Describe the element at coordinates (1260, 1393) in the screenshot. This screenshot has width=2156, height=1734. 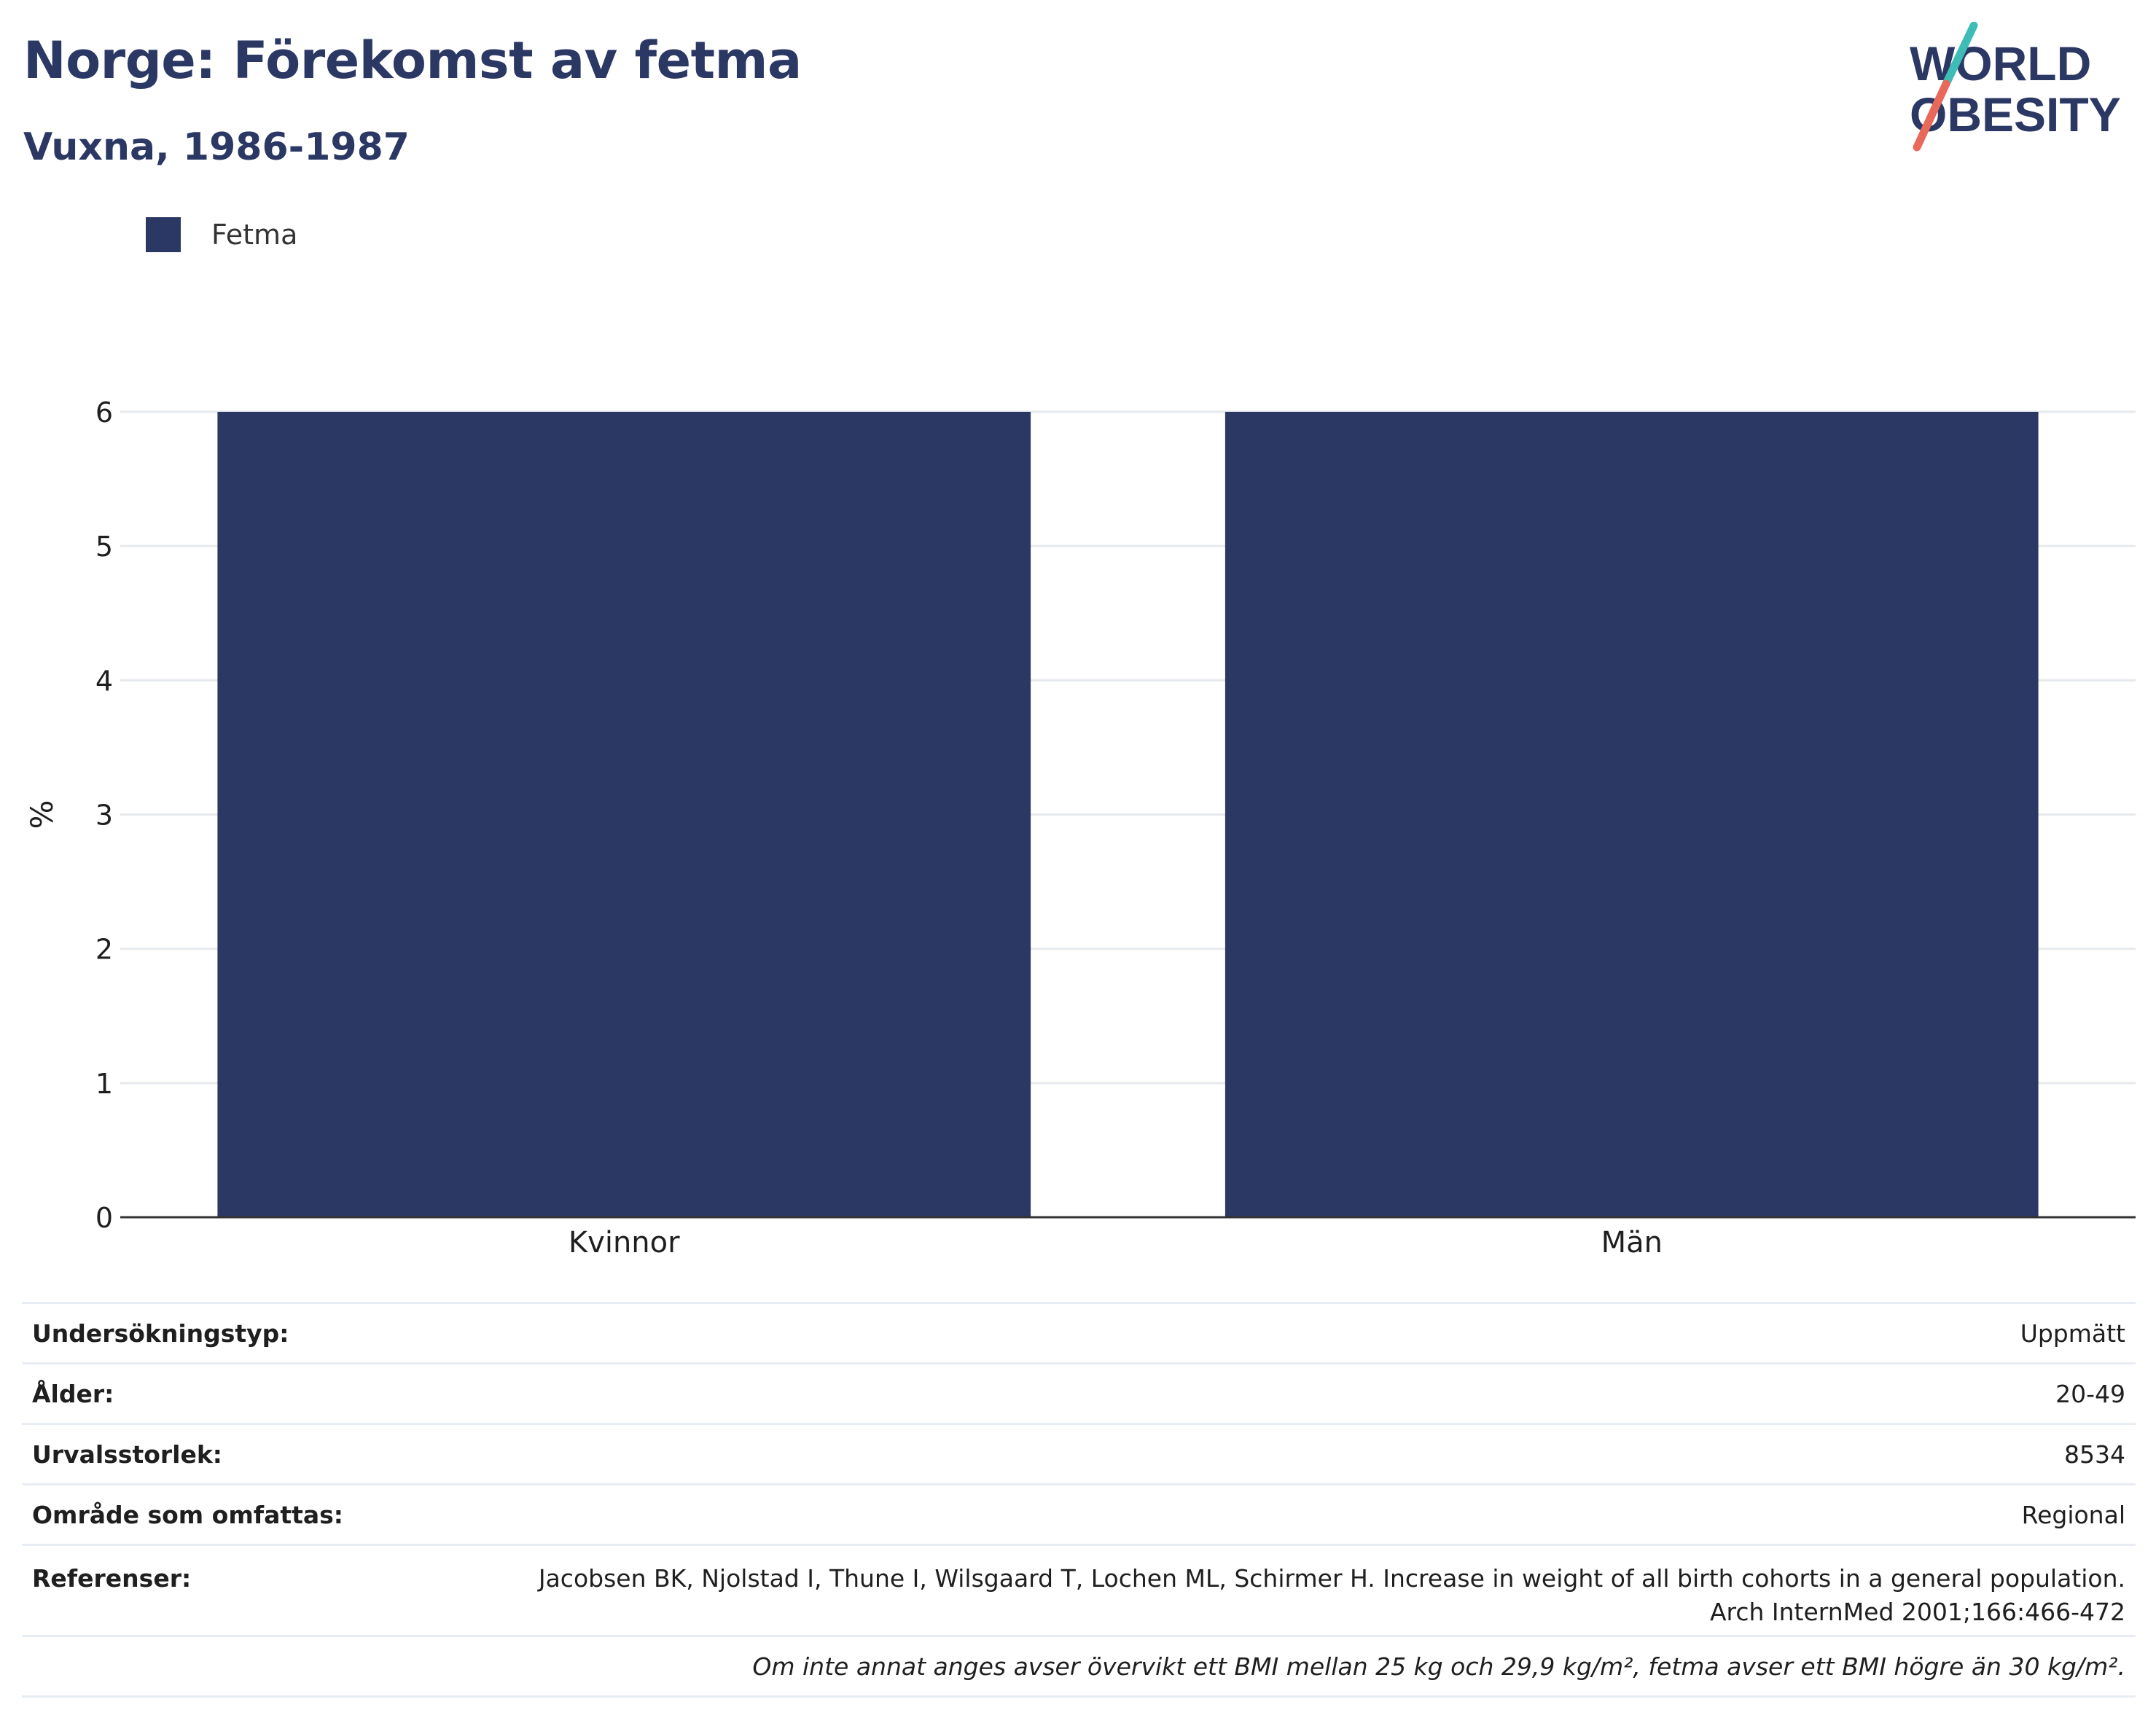
I see `info-value: 20-49` at that location.